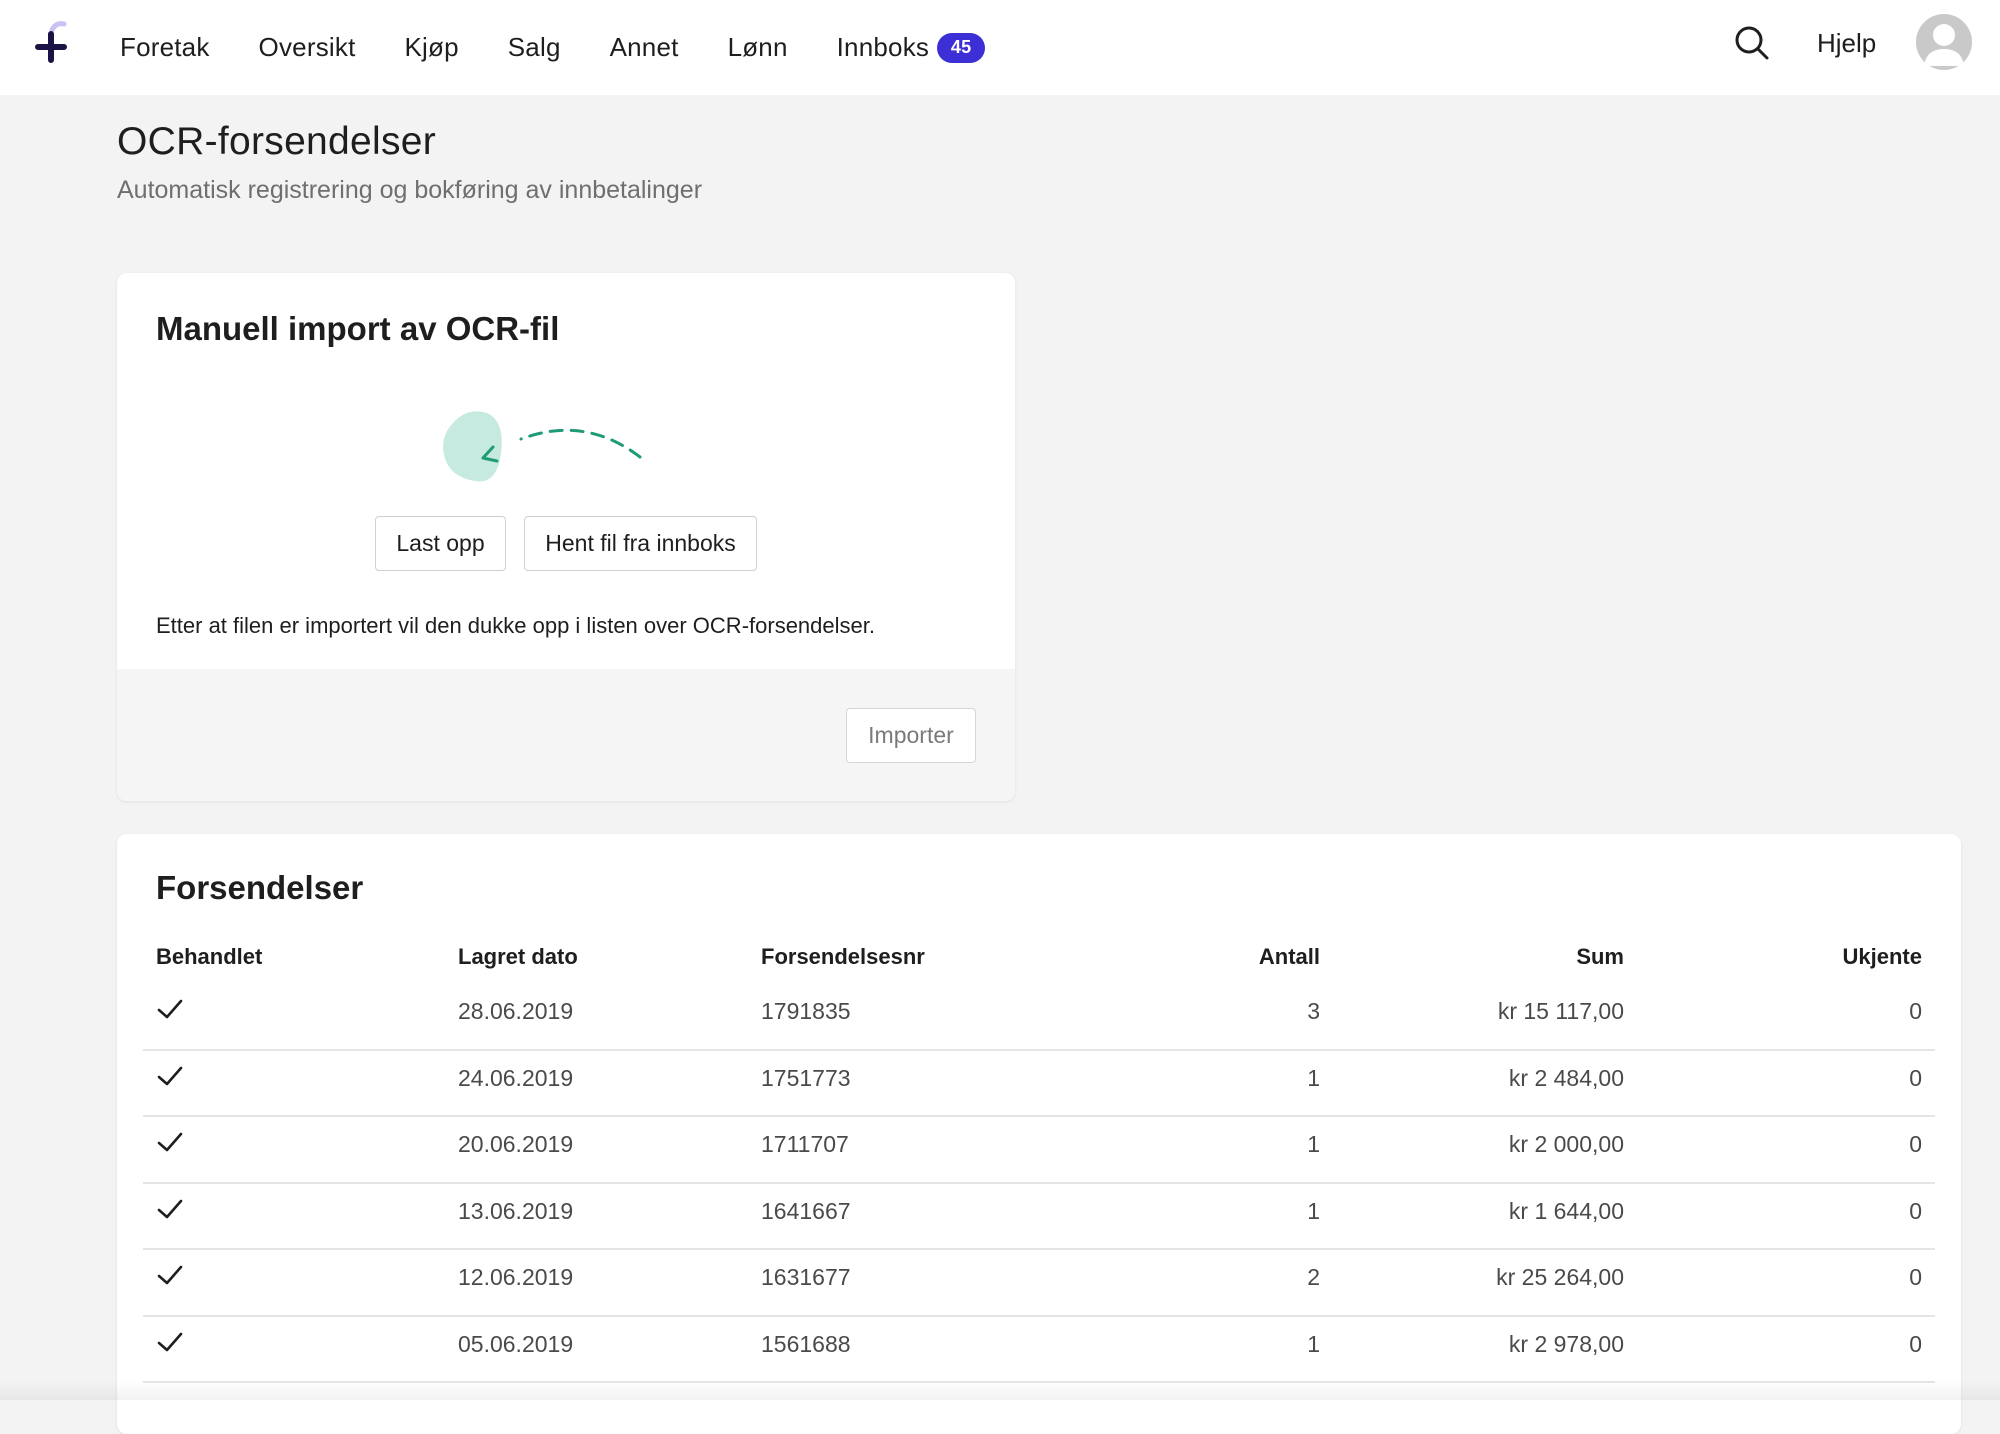 The image size is (2000, 1434). Describe the element at coordinates (516, 1077) in the screenshot. I see `row-date: 24.06.2019` at that location.